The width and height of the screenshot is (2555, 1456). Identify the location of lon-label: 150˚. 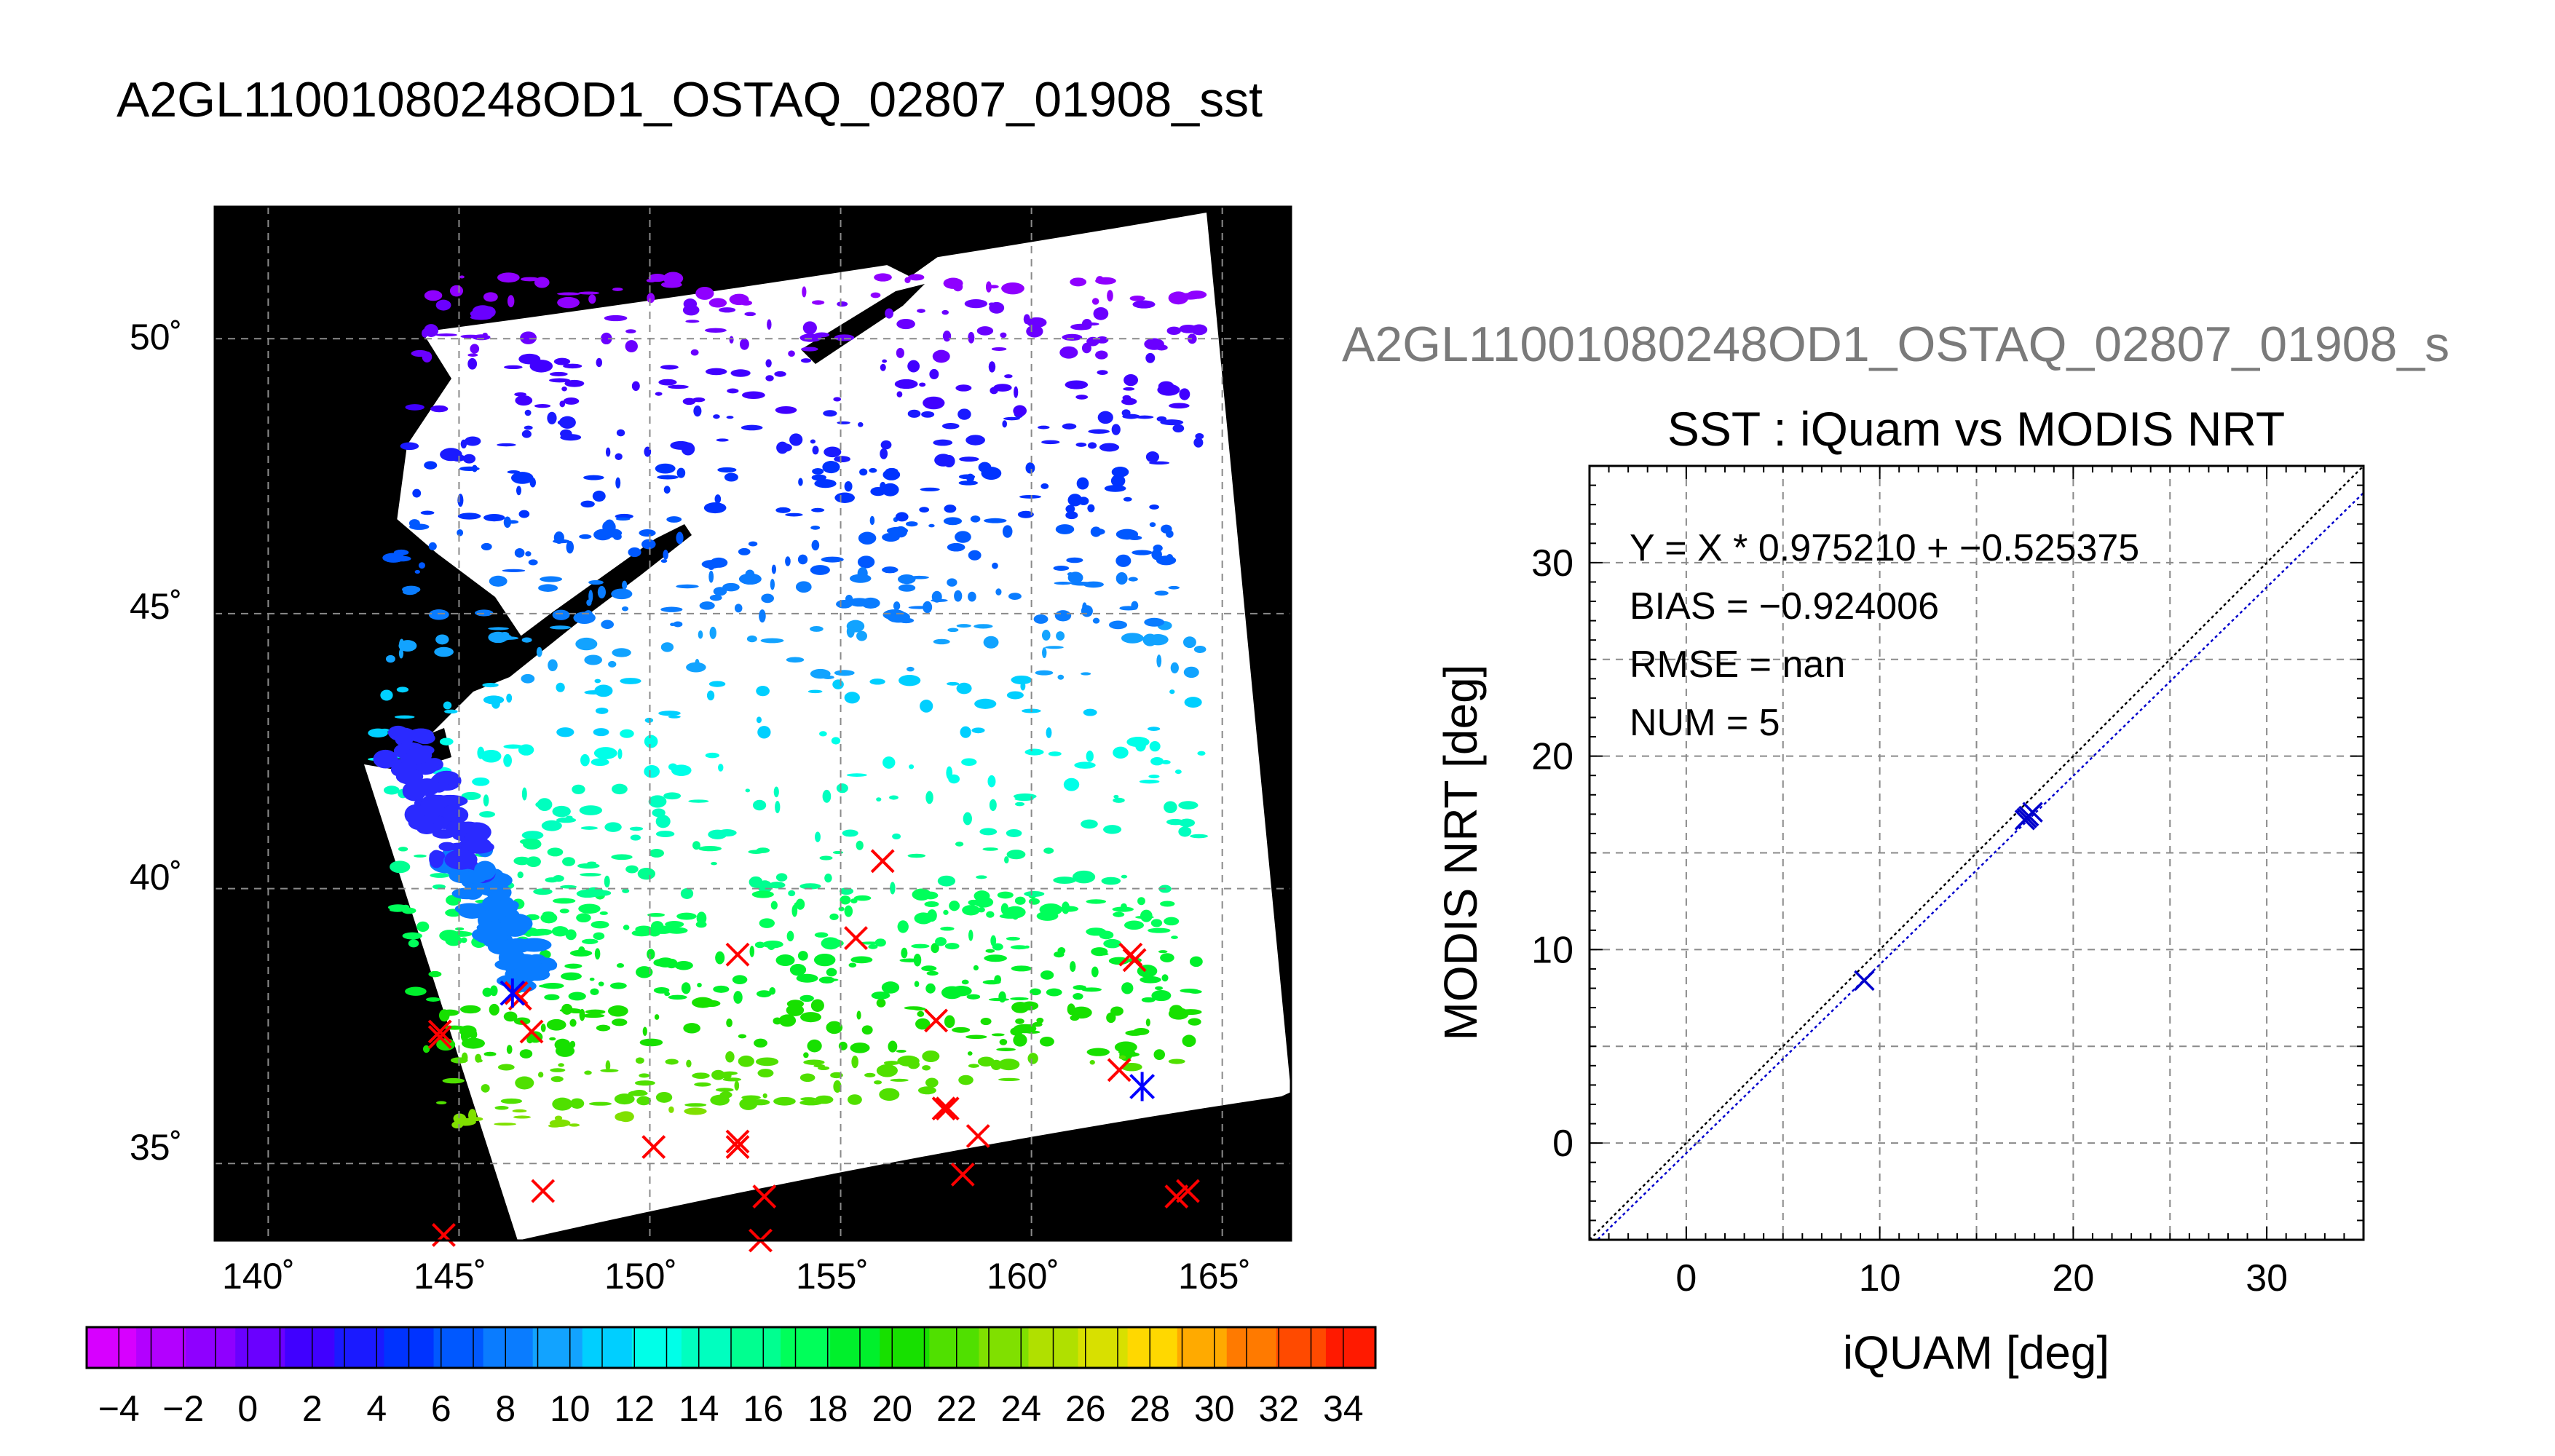
(640, 1276).